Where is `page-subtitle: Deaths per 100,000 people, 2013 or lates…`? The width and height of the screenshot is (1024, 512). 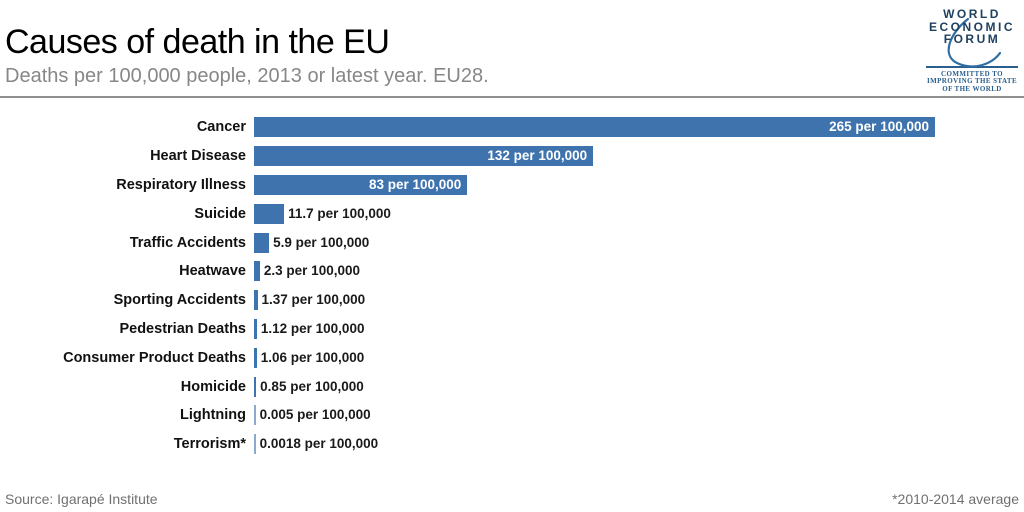 page-subtitle: Deaths per 100,000 people, 2013 or lates… is located at coordinates (247, 76).